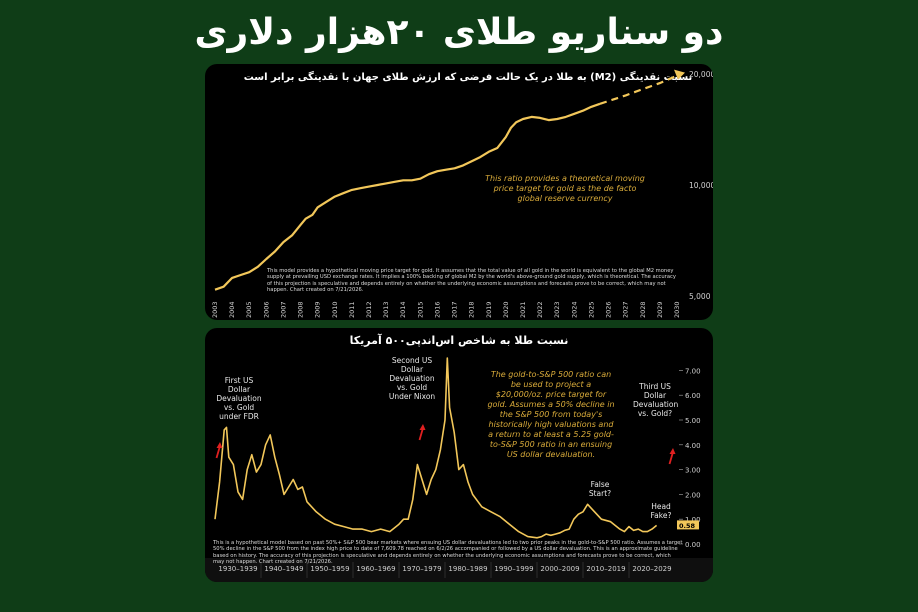 The width and height of the screenshot is (918, 612). What do you see at coordinates (693, 495) in the screenshot?
I see `y-tick-label: 2.00` at bounding box center [693, 495].